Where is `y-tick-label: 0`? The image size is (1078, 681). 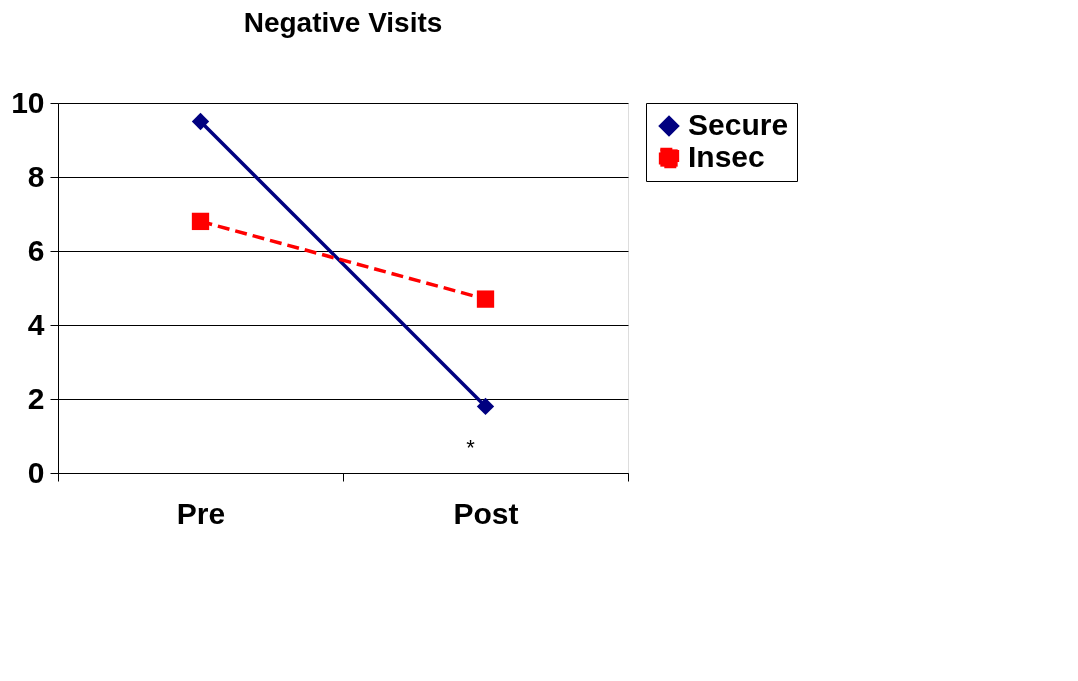 y-tick-label: 0 is located at coordinates (36, 472).